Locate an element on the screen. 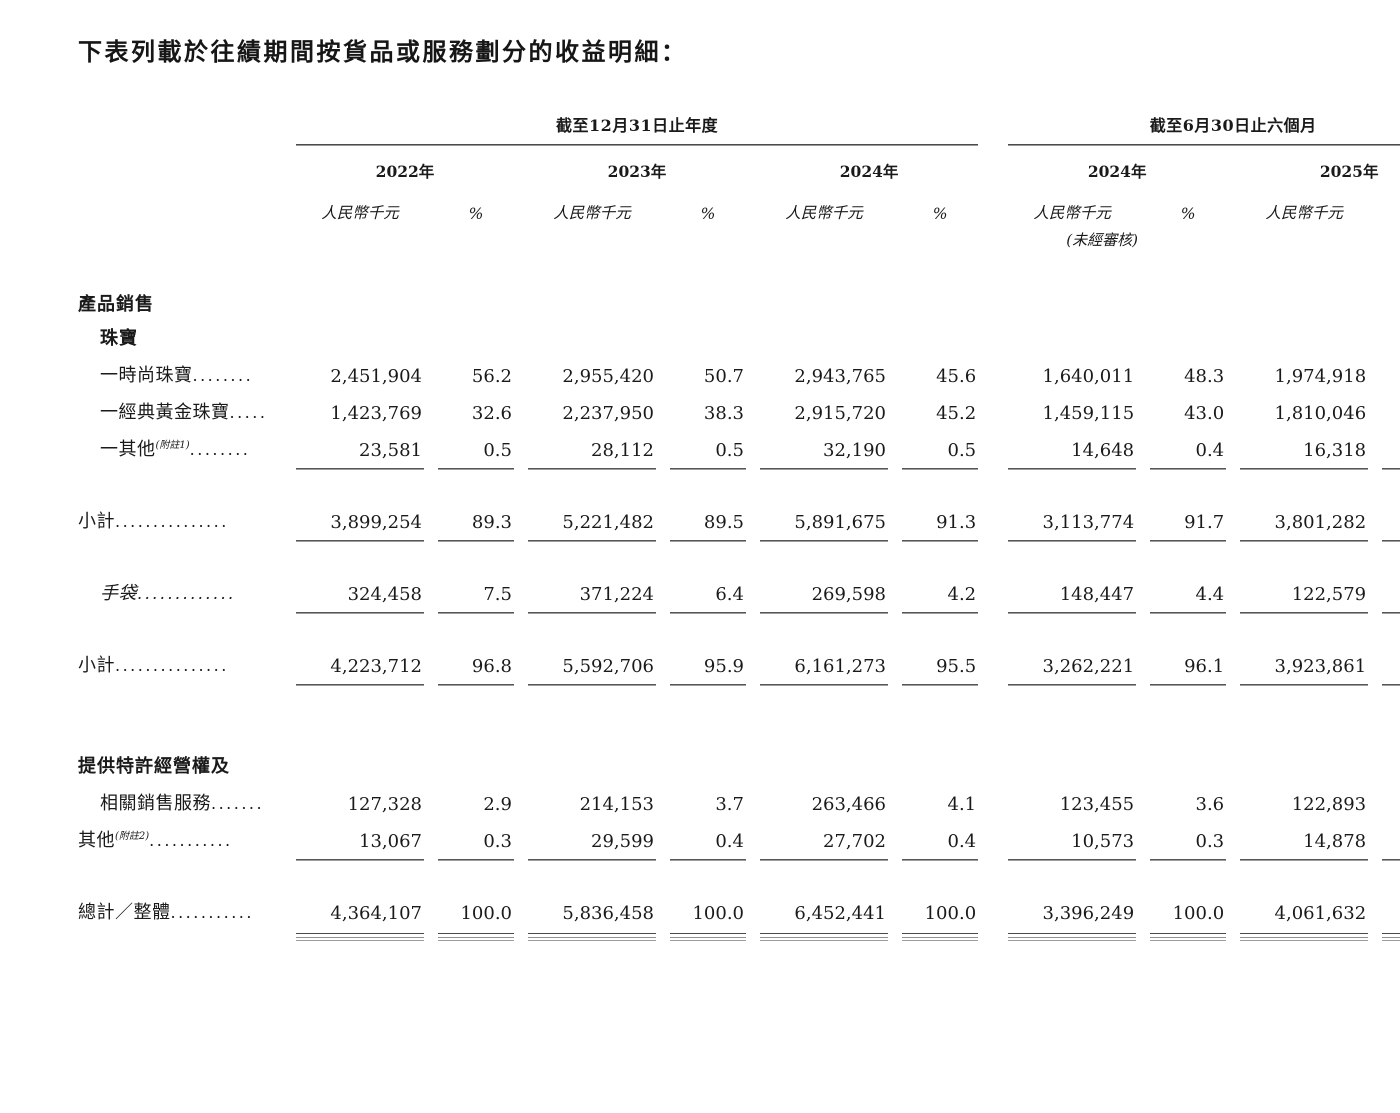  double-rule-percent-2022 is located at coordinates (476, 932).